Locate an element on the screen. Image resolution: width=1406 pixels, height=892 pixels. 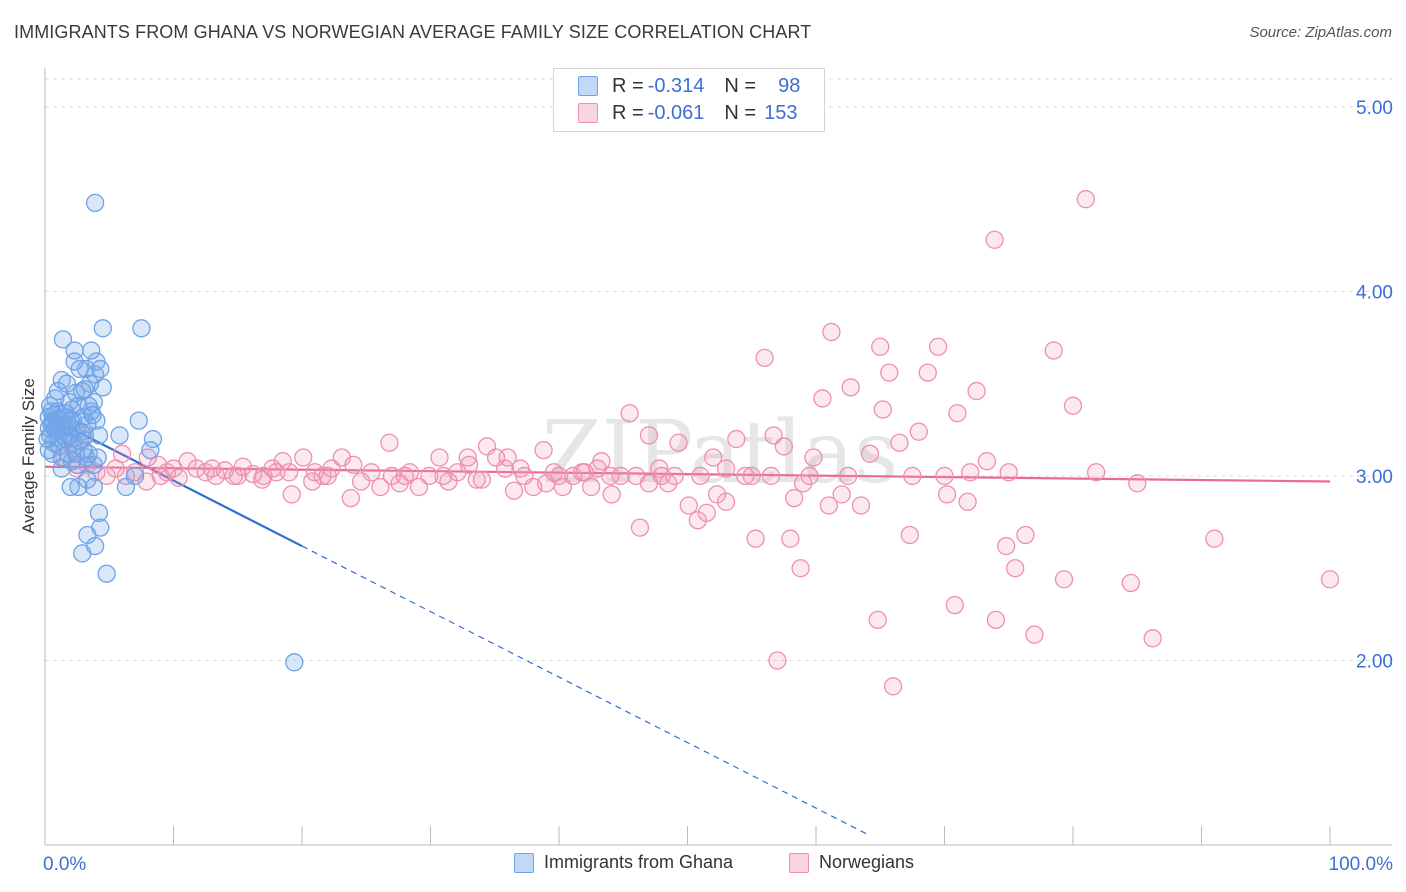
bottom-legend-label-norwegians: Norwegians is located at coordinates (867, 862).